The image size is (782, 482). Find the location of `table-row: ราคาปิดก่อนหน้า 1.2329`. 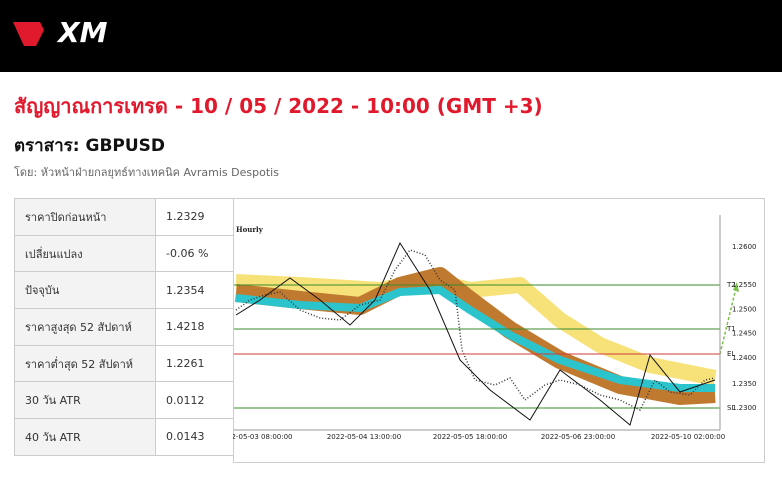

table-row: ราคาปิดก่อนหน้า 1.2329 is located at coordinates (124, 217).